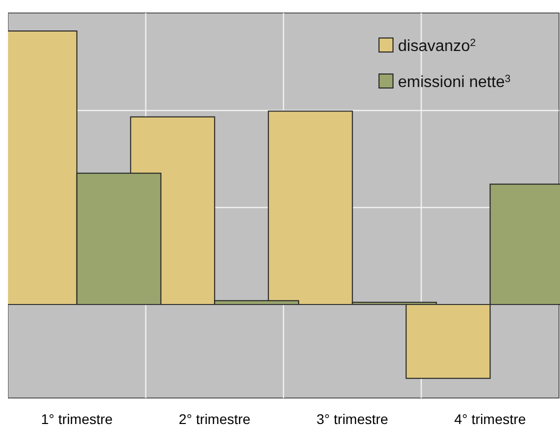  I want to click on x-tick-label: 2° trimestre, so click(214, 419).